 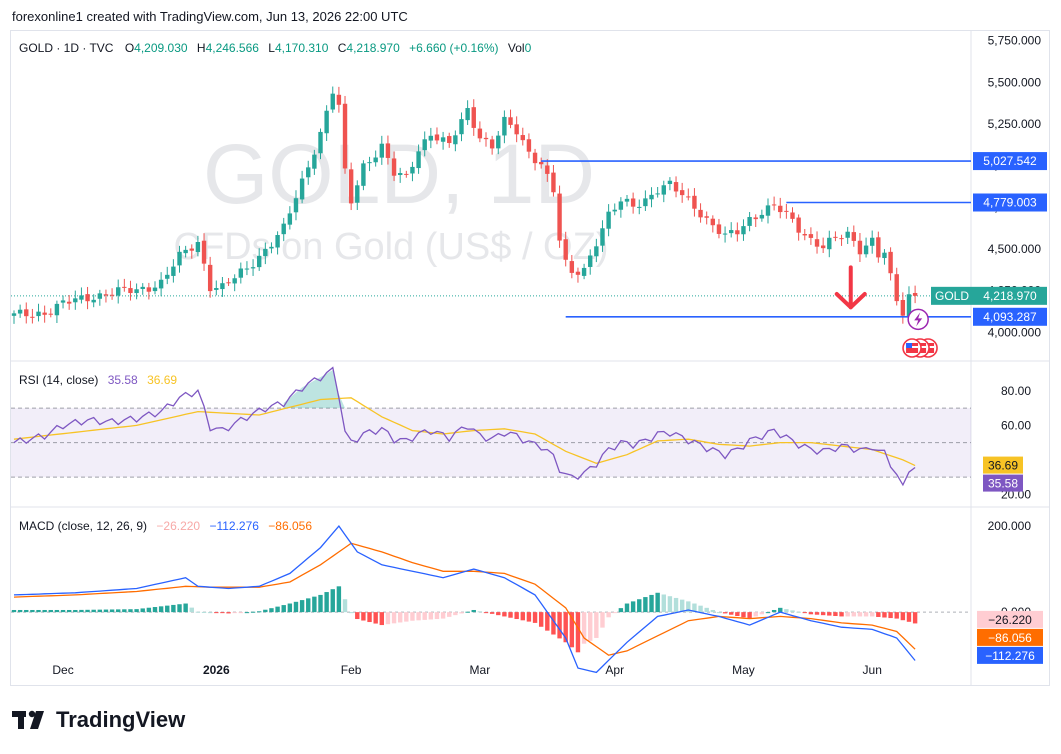 What do you see at coordinates (161, 48) in the screenshot?
I see `legend-open: 4,209.030` at bounding box center [161, 48].